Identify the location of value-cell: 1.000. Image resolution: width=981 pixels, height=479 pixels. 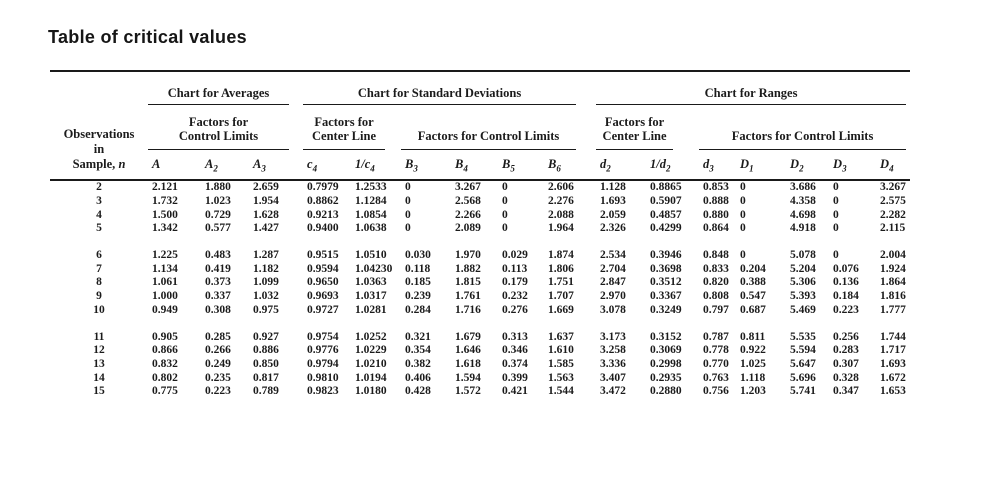
(165, 296).